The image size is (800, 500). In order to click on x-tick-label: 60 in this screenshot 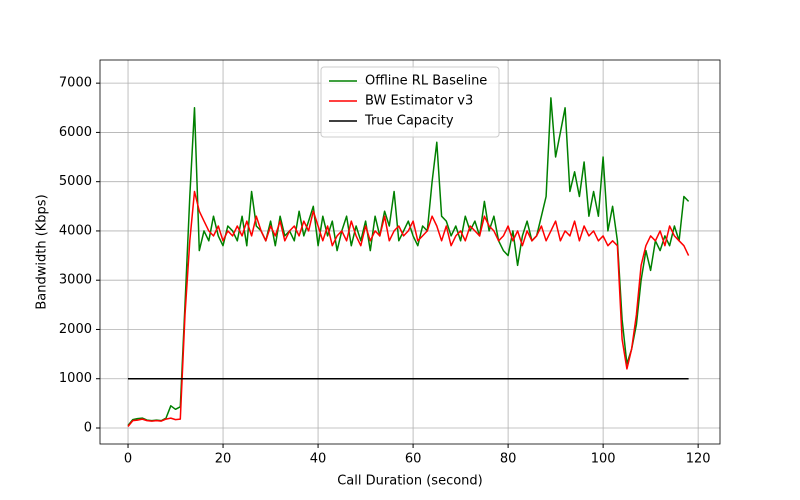, I will do `click(413, 459)`.